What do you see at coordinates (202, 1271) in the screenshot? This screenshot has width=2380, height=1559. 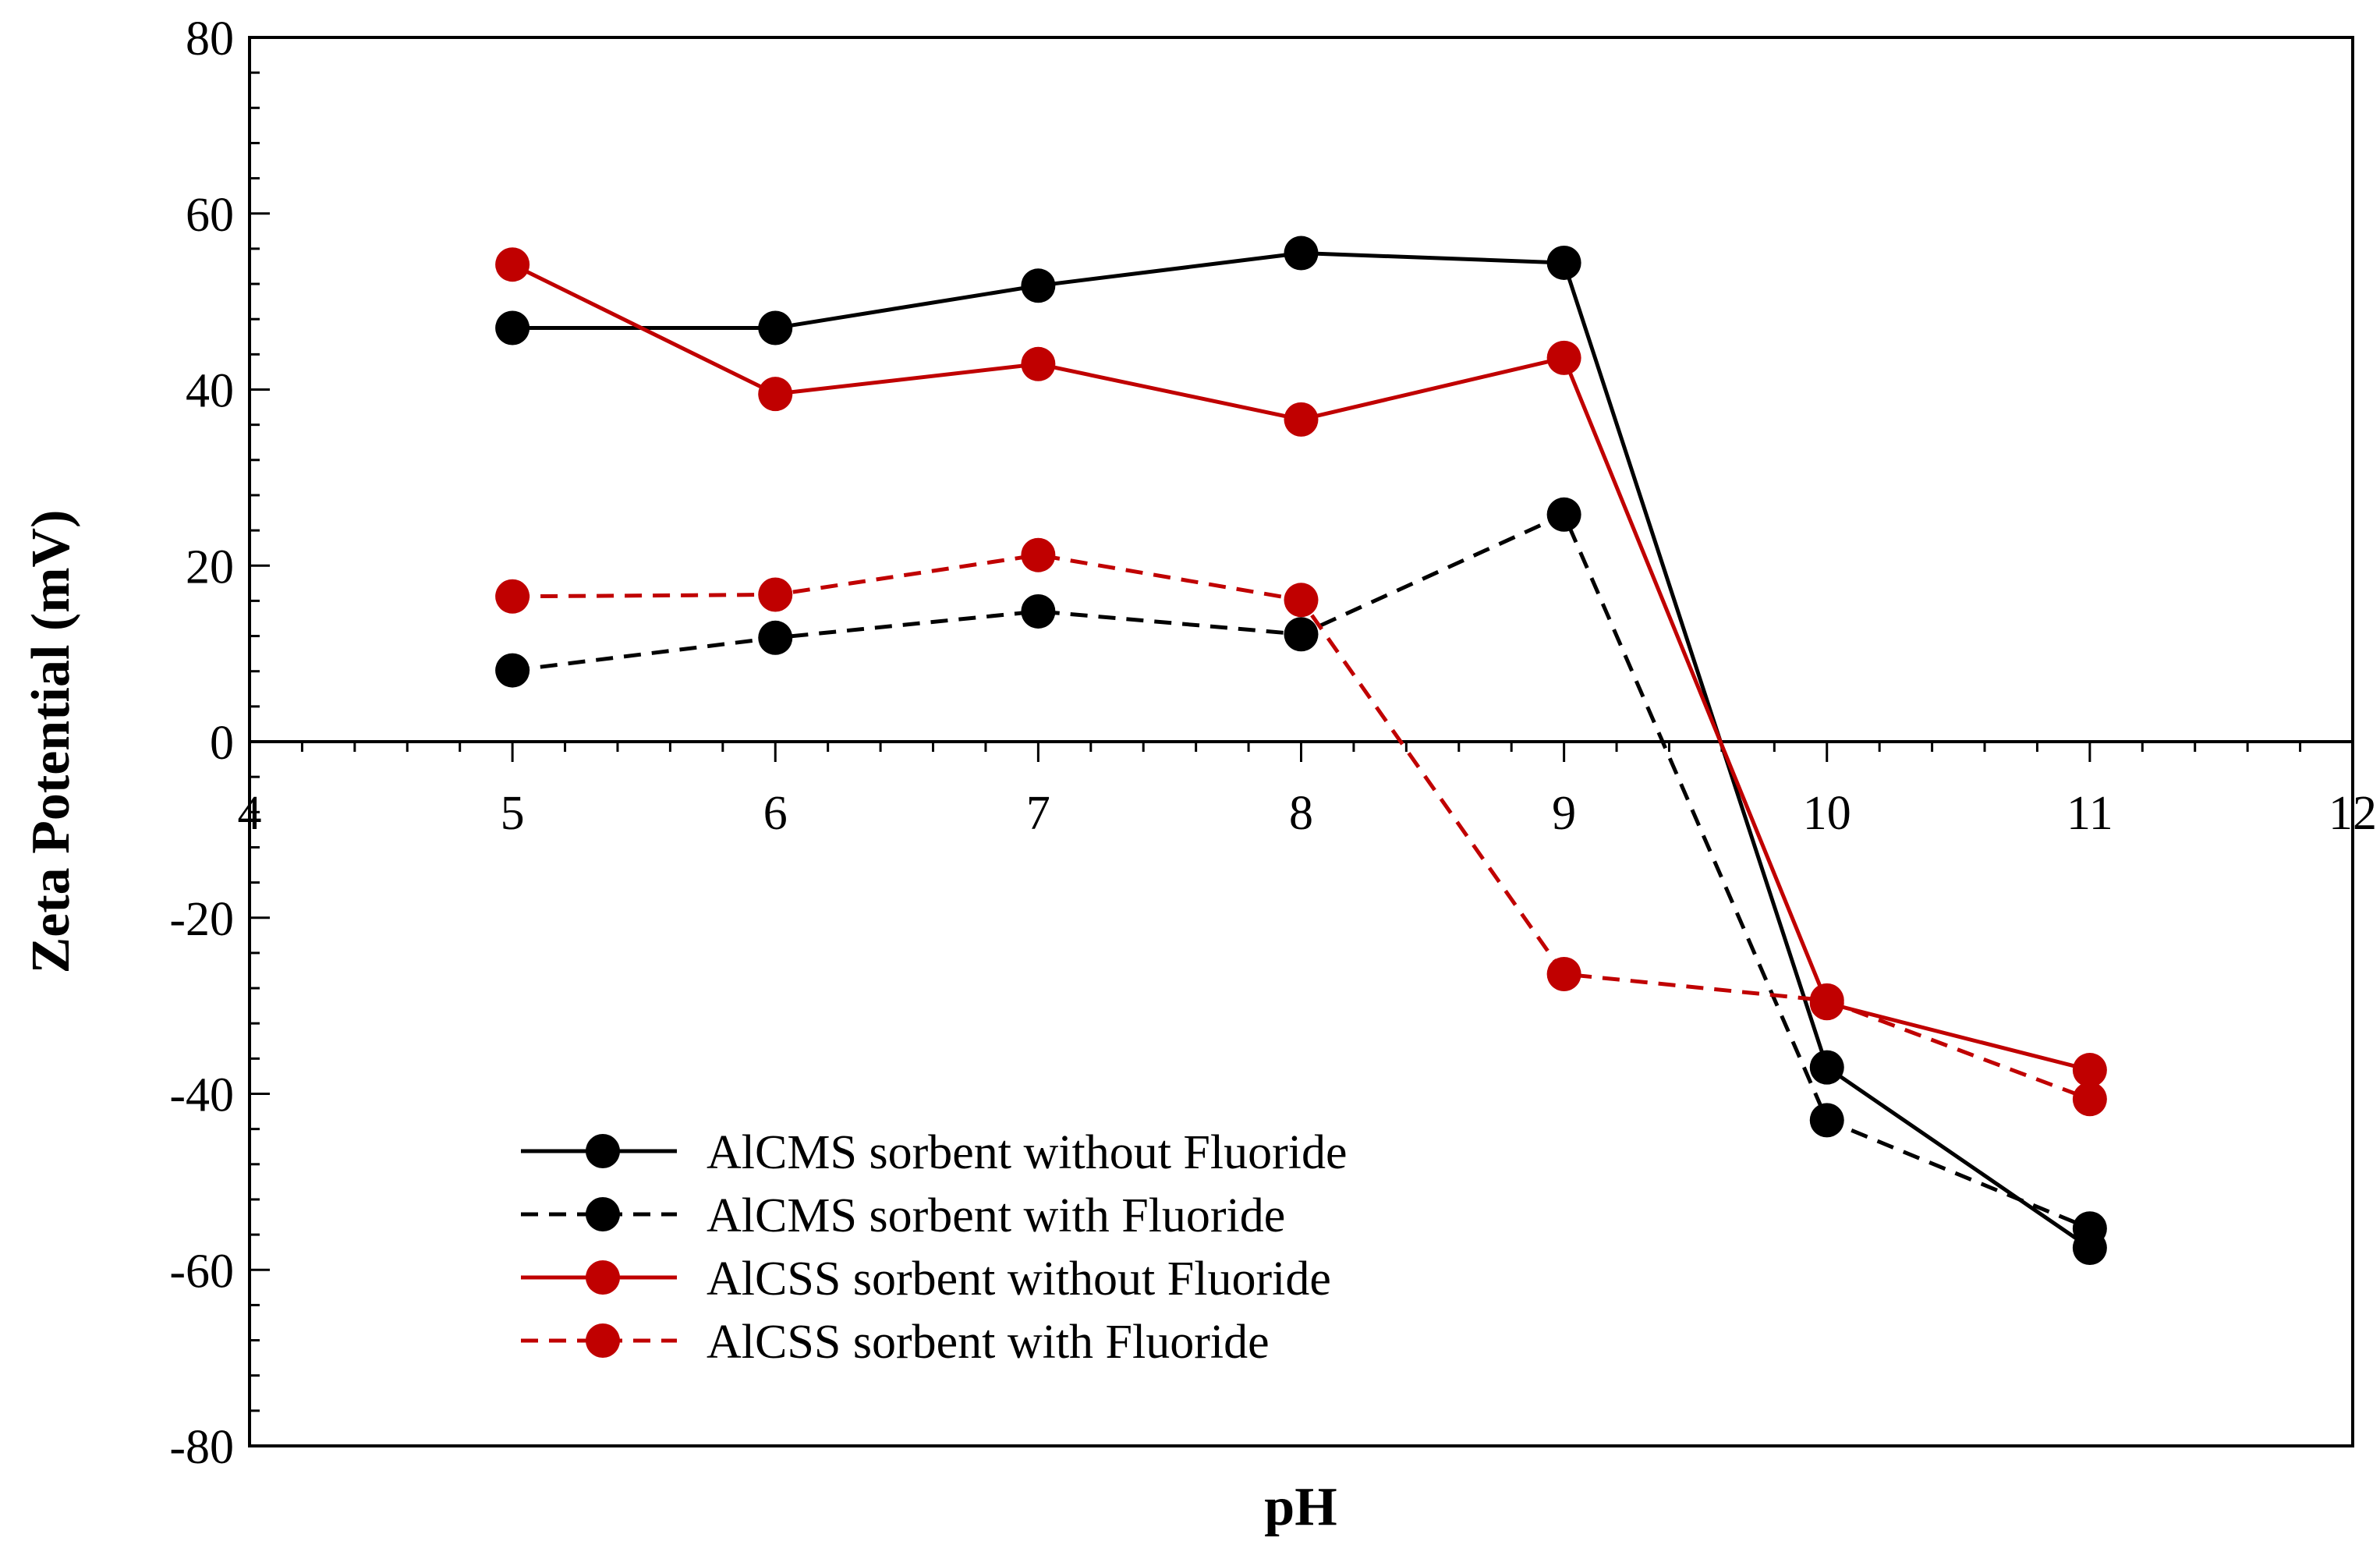 I see `y-tick-label: -60` at bounding box center [202, 1271].